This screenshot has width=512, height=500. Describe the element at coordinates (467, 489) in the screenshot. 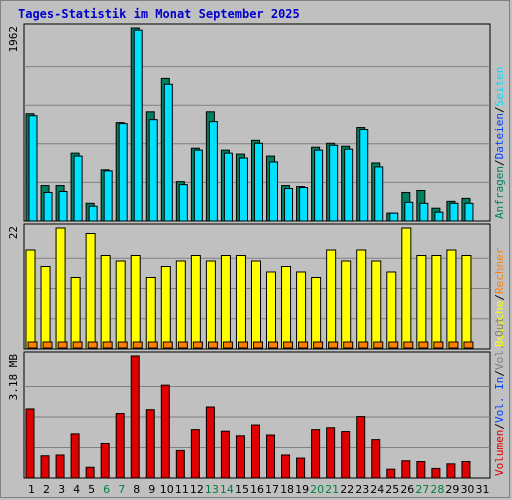

I see `x-tick-label: 30` at that location.